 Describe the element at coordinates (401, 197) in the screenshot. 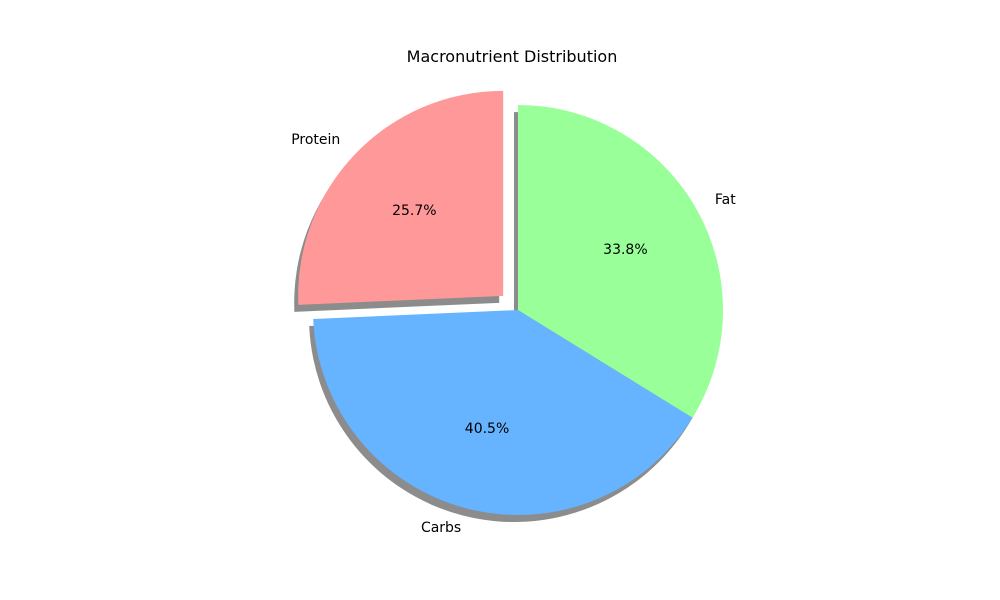

I see `pie-slice-protein` at that location.